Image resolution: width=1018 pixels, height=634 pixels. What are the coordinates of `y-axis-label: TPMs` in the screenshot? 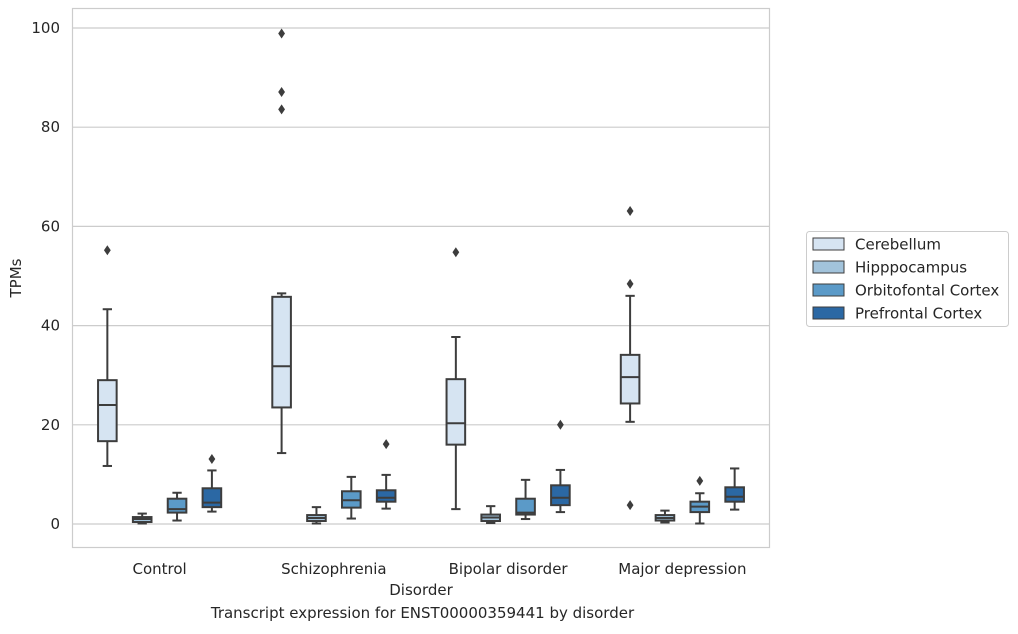 It's located at (16, 278).